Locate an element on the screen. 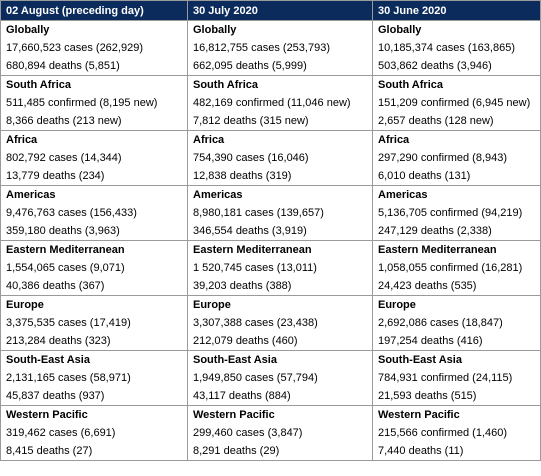  stat-cell: 12,838 deaths (319) is located at coordinates (280, 176).